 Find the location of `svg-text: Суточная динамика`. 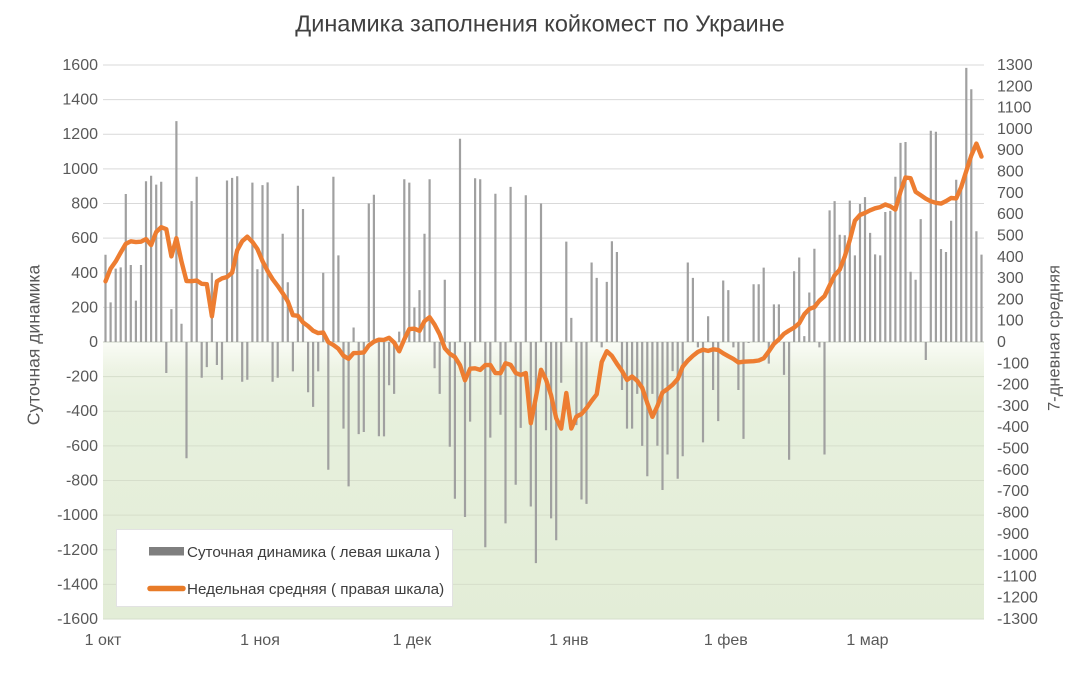

svg-text: Суточная динамика is located at coordinates (34, 345).